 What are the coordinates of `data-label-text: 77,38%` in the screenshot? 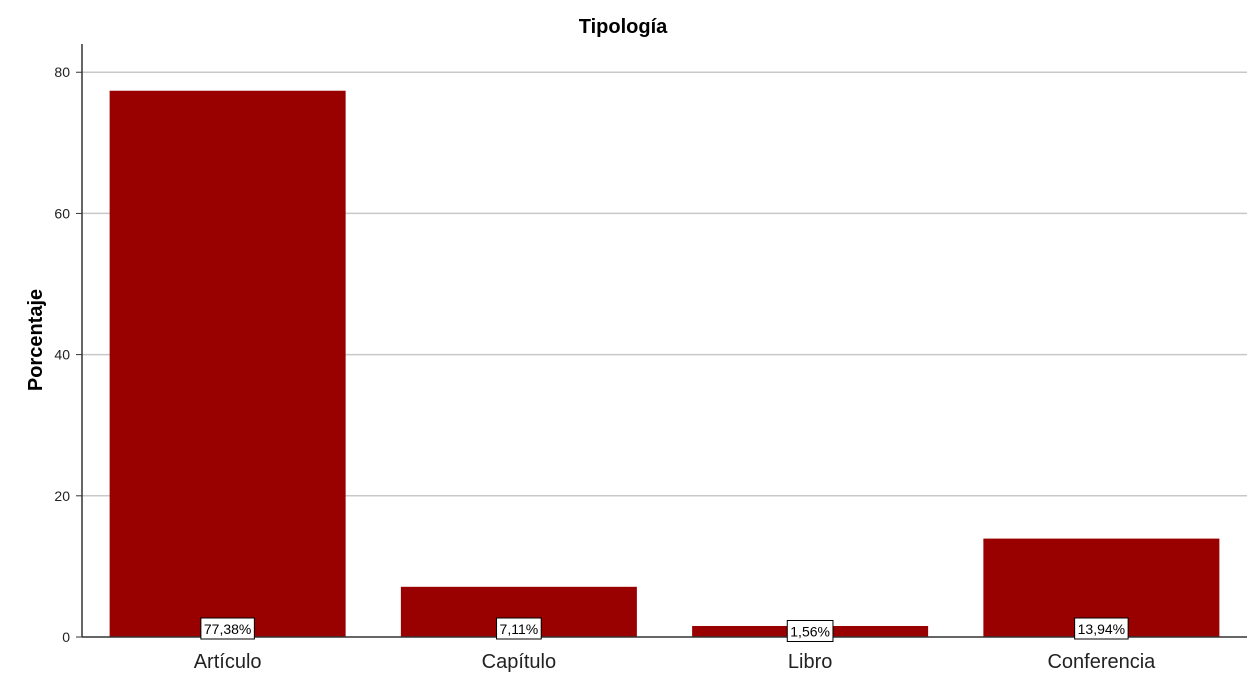 It's located at (227, 629).